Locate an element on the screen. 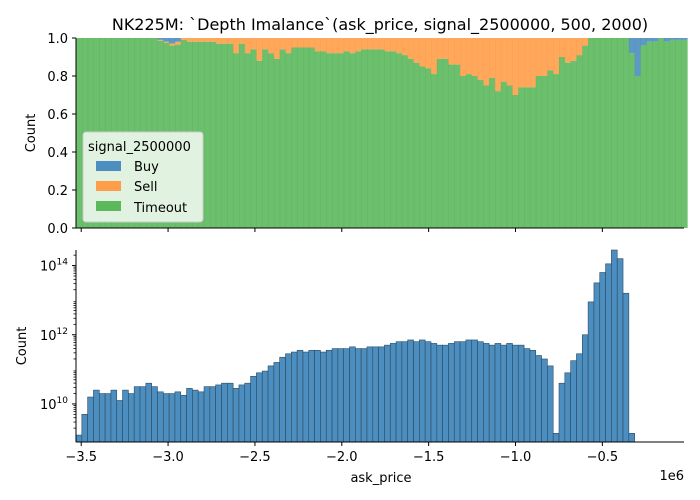 This screenshot has height=500, width=700. bottom-ylabel: Count is located at coordinates (22, 346).